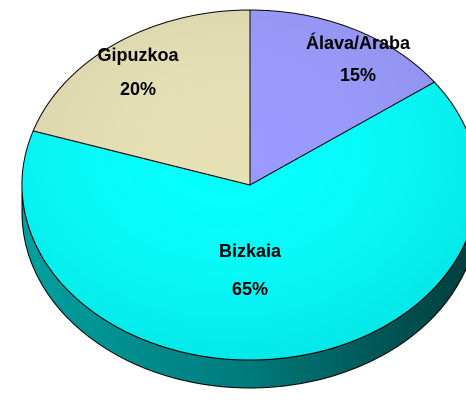 Image resolution: width=466 pixels, height=402 pixels. What do you see at coordinates (358, 75) in the screenshot?
I see `slice-value-label: 15%` at bounding box center [358, 75].